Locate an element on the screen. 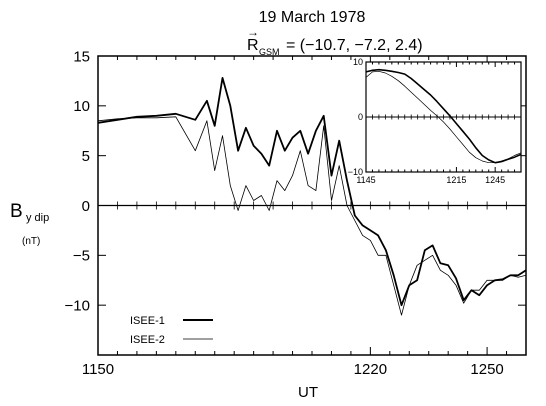  y-axis-label-unit: (nT) is located at coordinates (31, 241).